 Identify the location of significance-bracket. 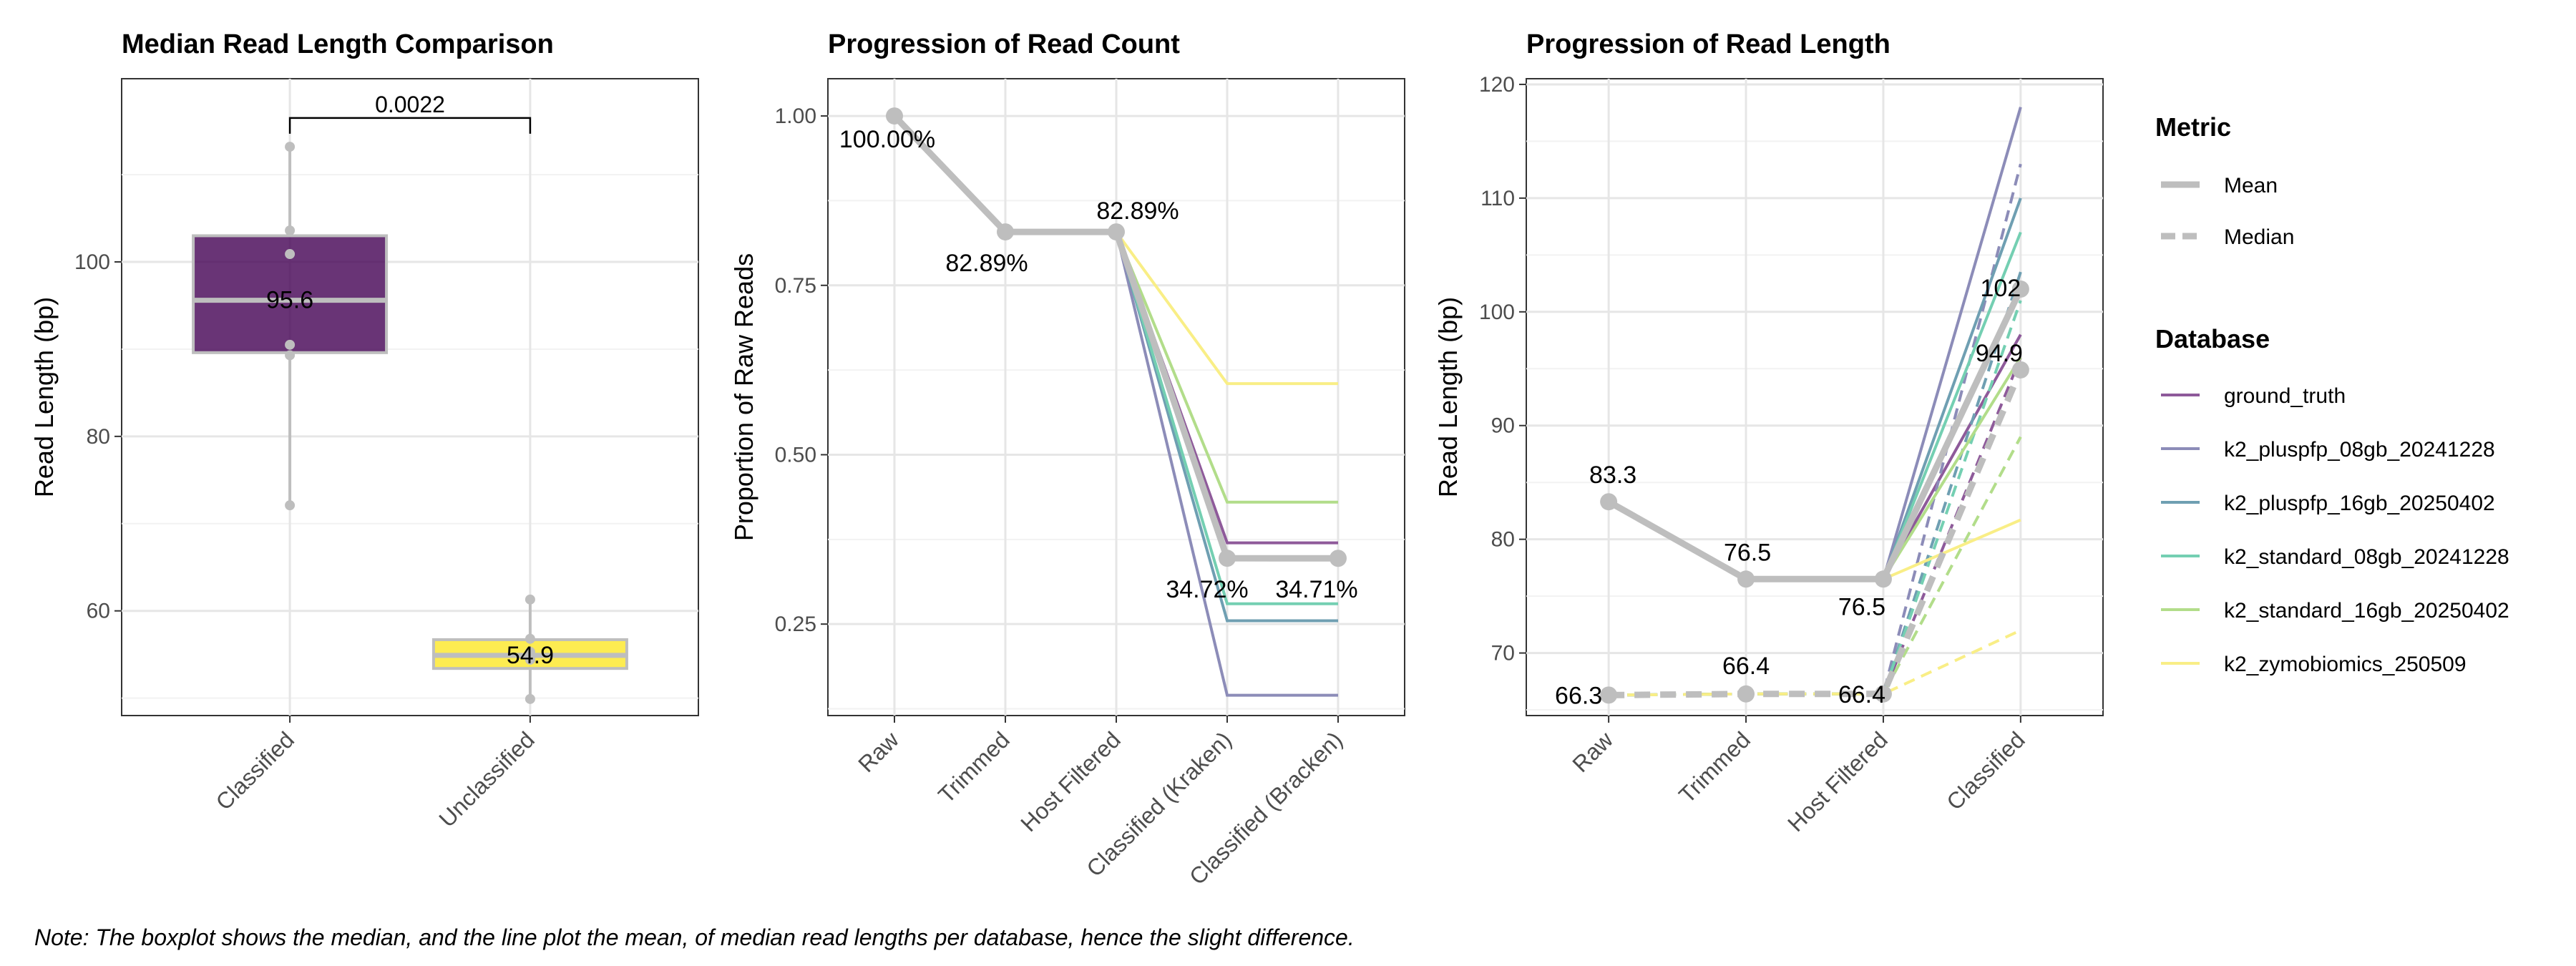
(410, 125).